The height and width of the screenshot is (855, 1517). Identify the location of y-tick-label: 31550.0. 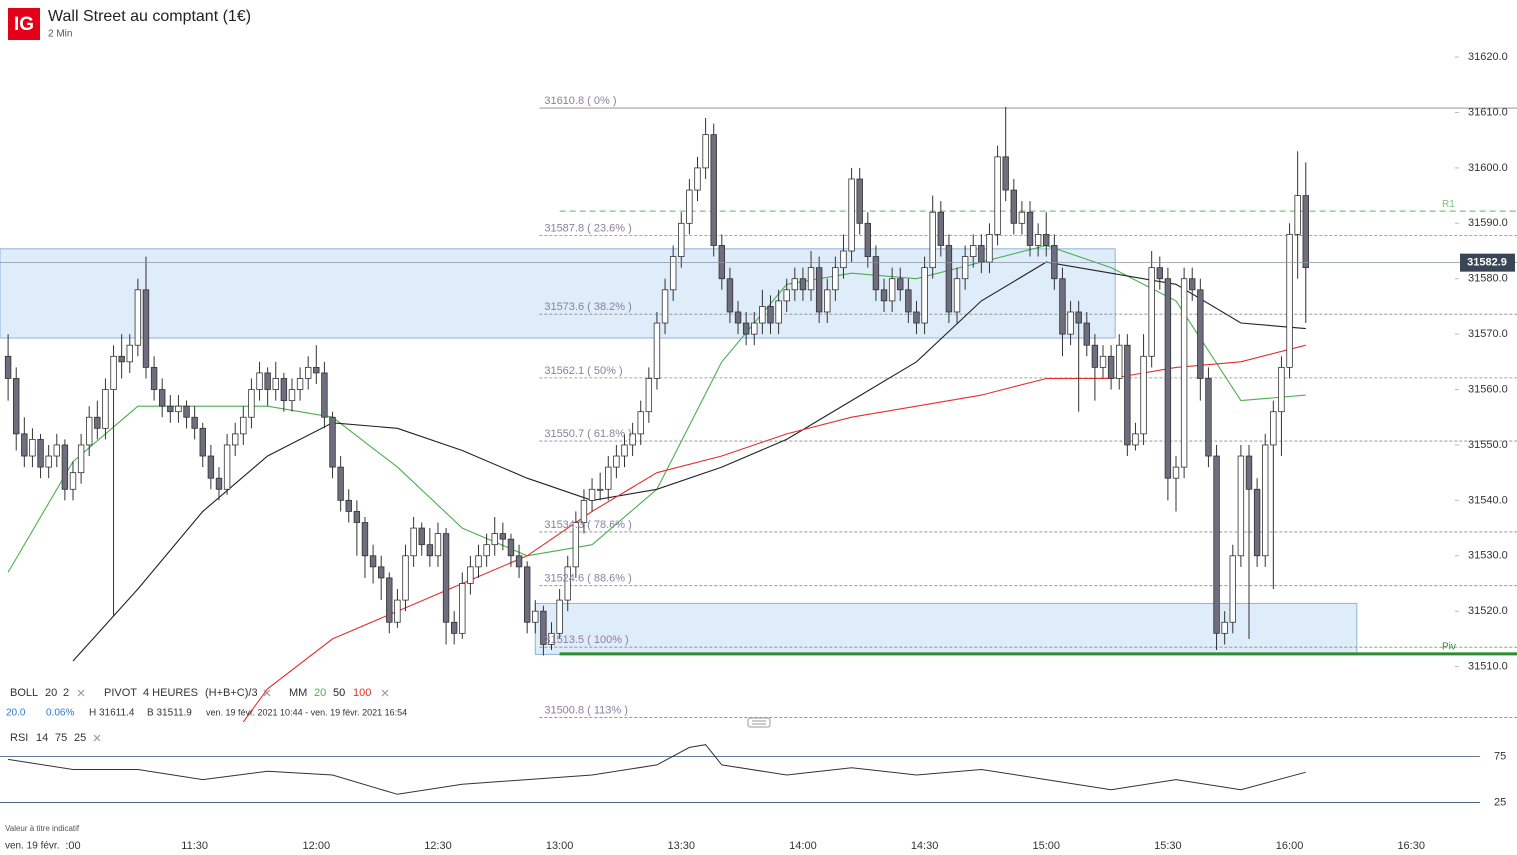
(1488, 445).